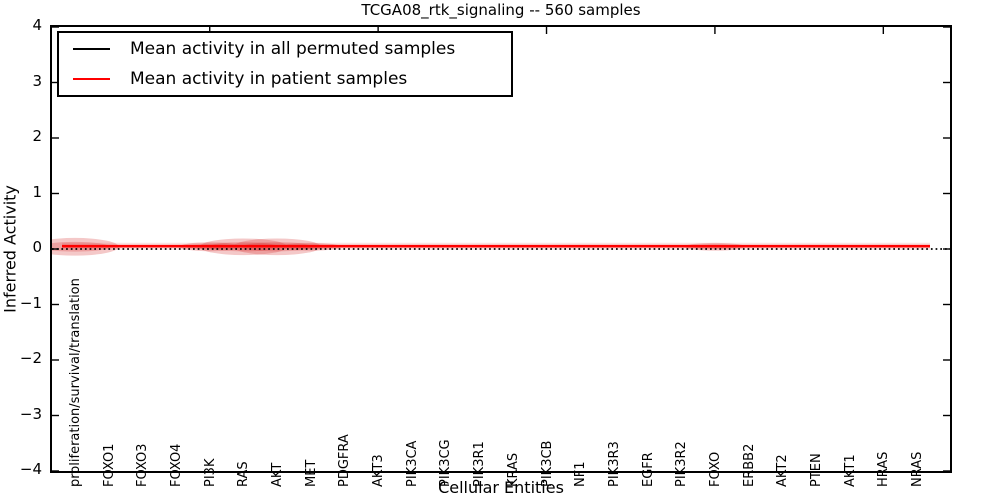  I want to click on legend-entry-permuted: Mean activity in all permuted samples, so click(285, 49).